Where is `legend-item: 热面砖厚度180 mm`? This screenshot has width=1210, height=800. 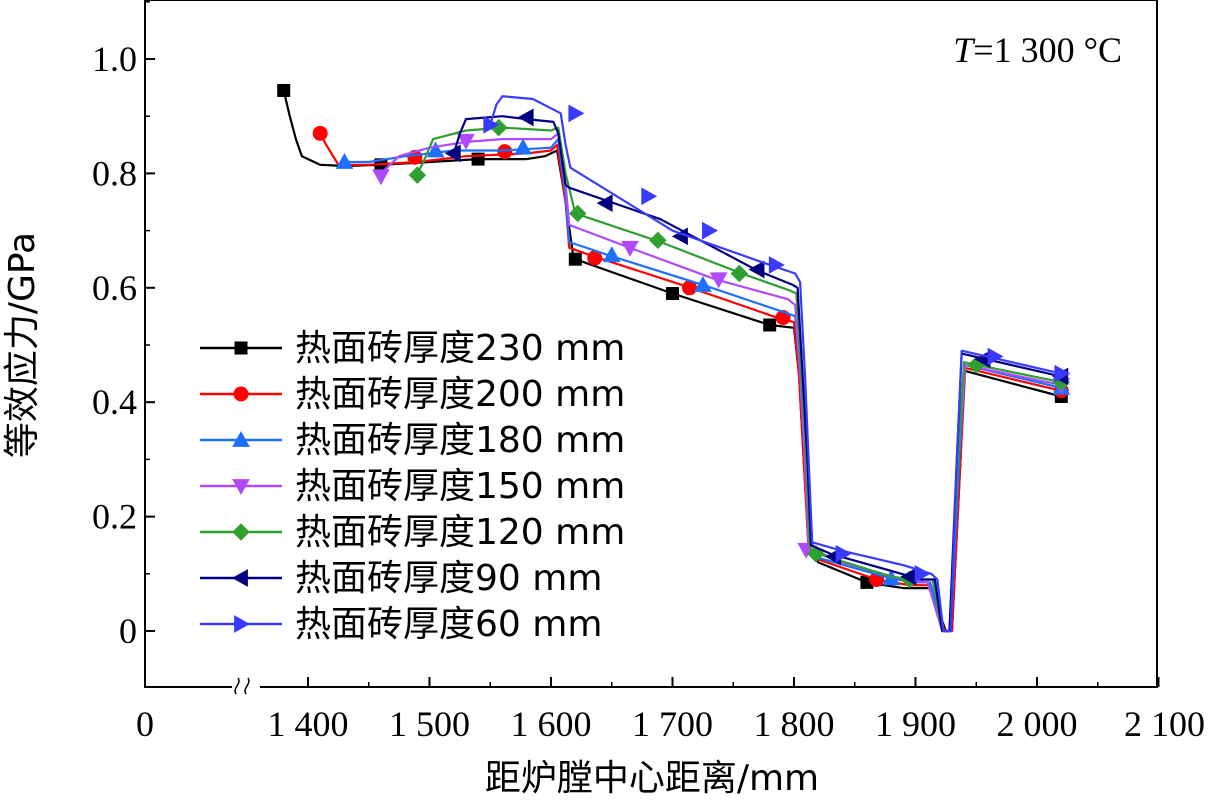
legend-item: 热面砖厚度180 mm is located at coordinates (412, 440).